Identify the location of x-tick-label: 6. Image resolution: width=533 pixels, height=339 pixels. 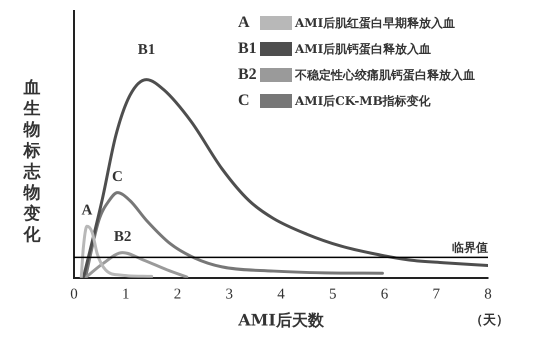
(384, 294).